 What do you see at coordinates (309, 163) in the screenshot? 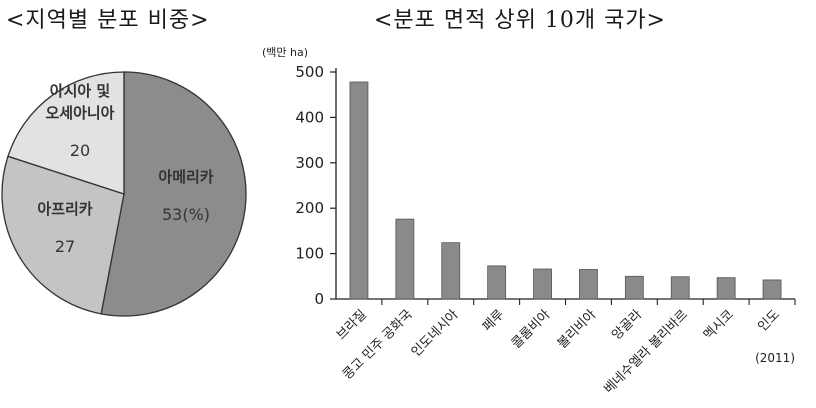
I see `y-tick-label: 300` at bounding box center [309, 163].